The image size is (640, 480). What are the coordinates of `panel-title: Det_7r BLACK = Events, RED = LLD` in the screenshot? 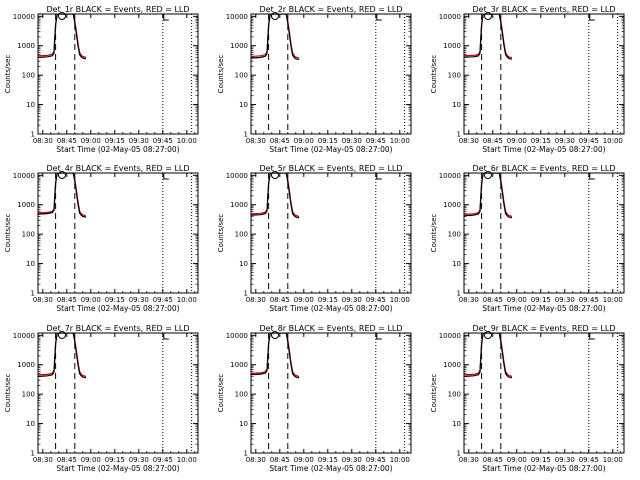 It's located at (117, 328).